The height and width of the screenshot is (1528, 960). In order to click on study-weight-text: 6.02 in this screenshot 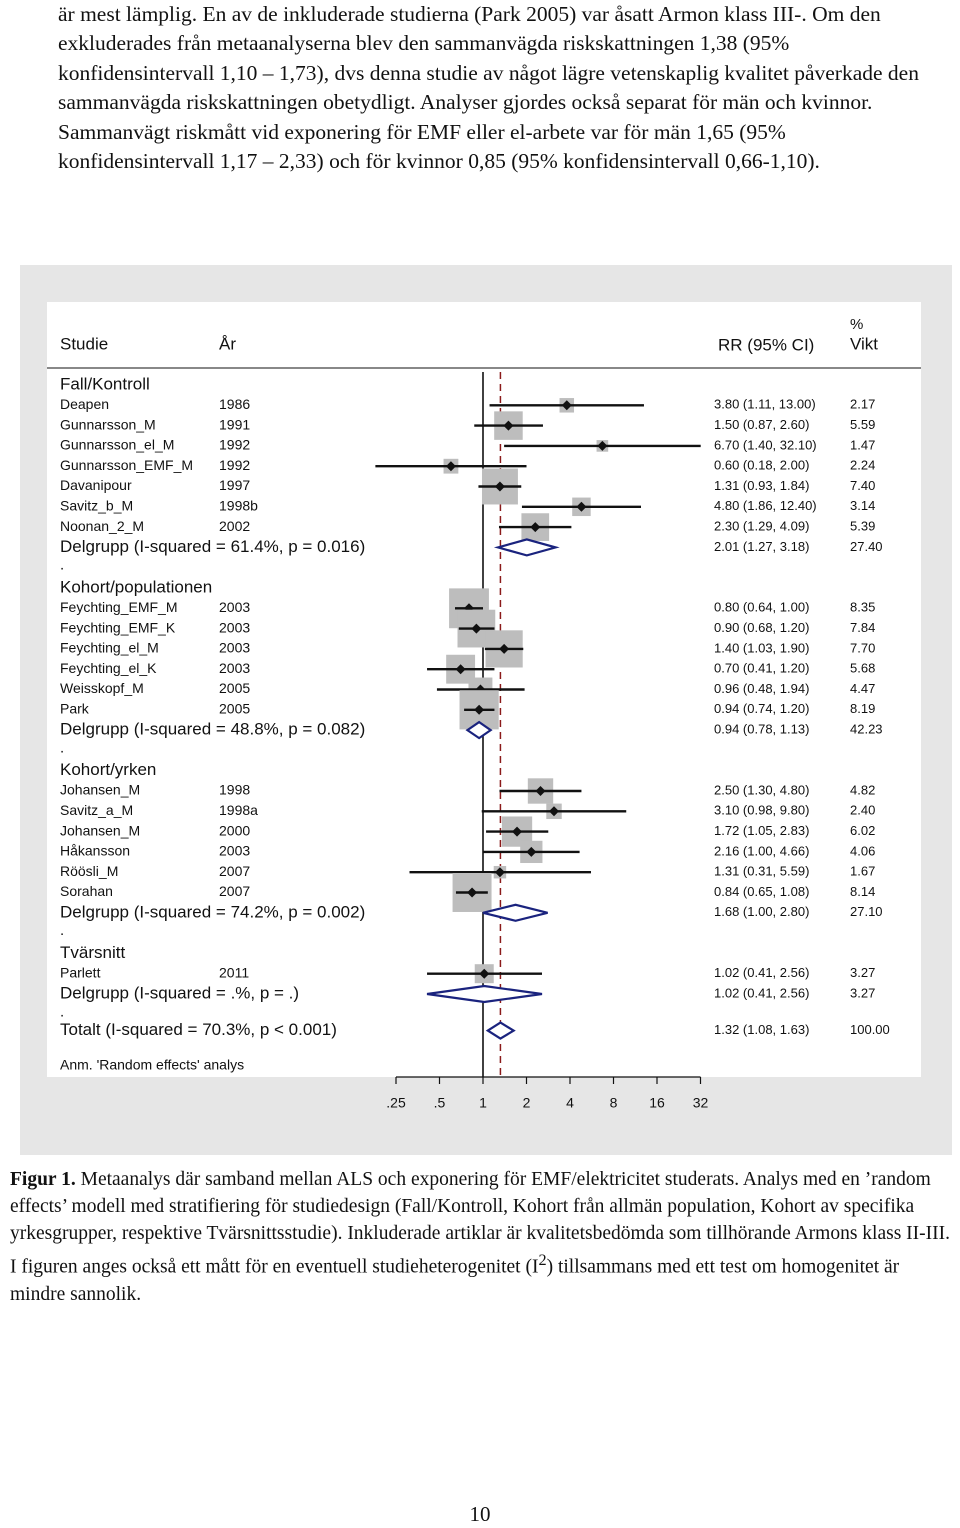, I will do `click(862, 830)`.